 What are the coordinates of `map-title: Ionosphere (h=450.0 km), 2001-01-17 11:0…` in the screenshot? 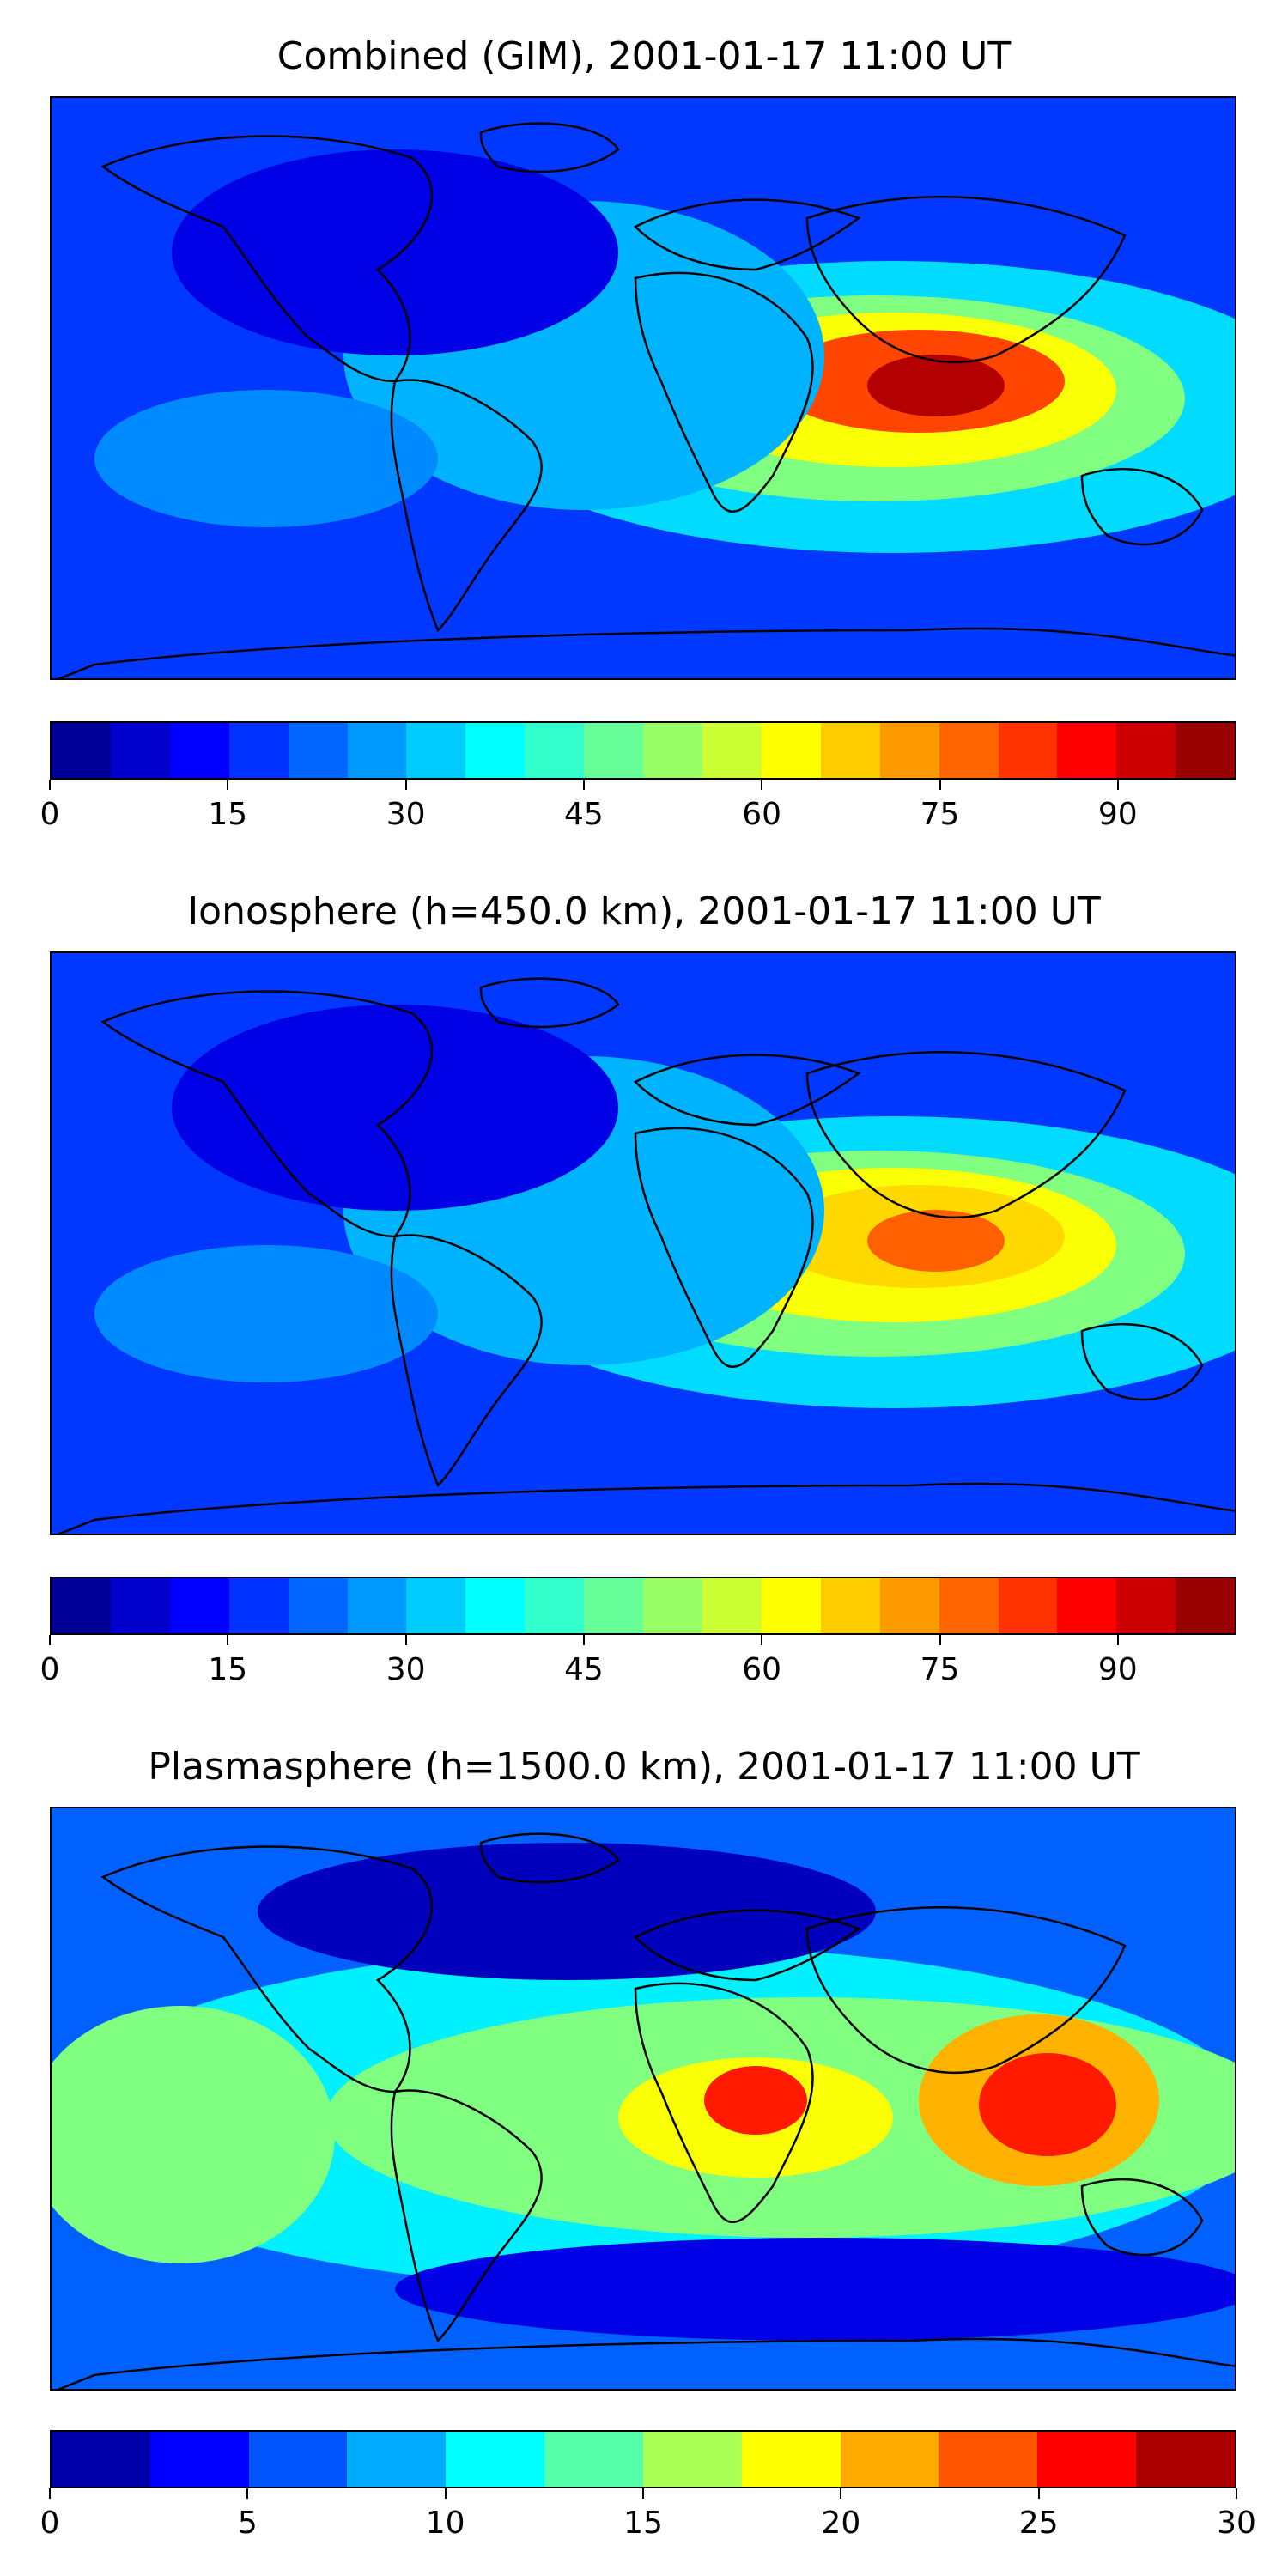 It's located at (644, 911).